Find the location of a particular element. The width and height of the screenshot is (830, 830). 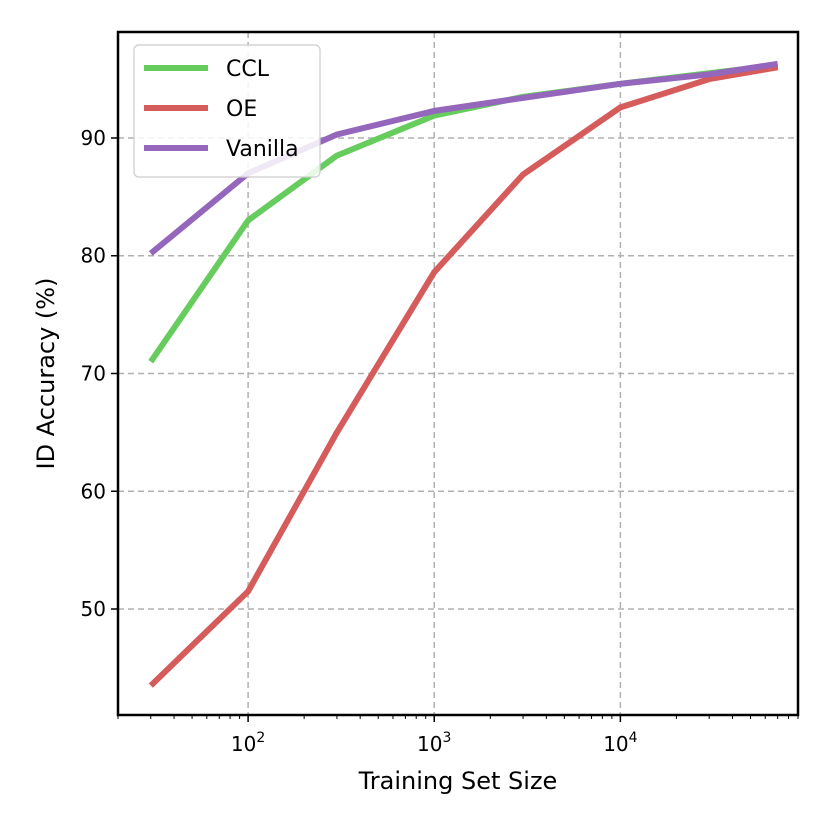

y-tick-label: 80 is located at coordinates (93, 256).